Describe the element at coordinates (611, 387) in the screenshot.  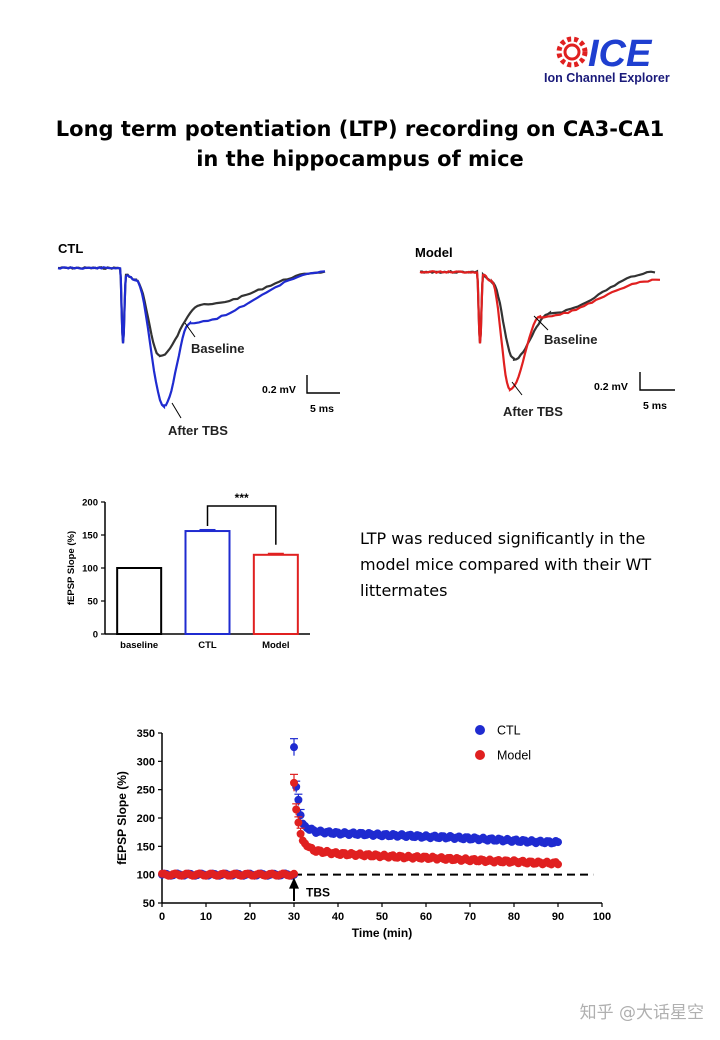
I see `model-scale-mv: 0.2 mV` at that location.